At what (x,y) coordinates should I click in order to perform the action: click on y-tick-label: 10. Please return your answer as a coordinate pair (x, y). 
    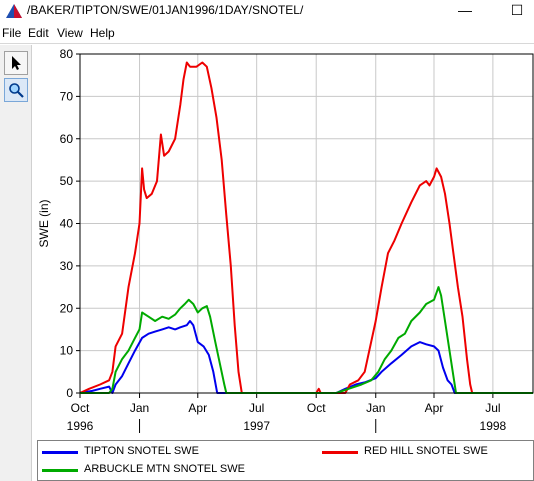
    Looking at the image, I should click on (67, 351).